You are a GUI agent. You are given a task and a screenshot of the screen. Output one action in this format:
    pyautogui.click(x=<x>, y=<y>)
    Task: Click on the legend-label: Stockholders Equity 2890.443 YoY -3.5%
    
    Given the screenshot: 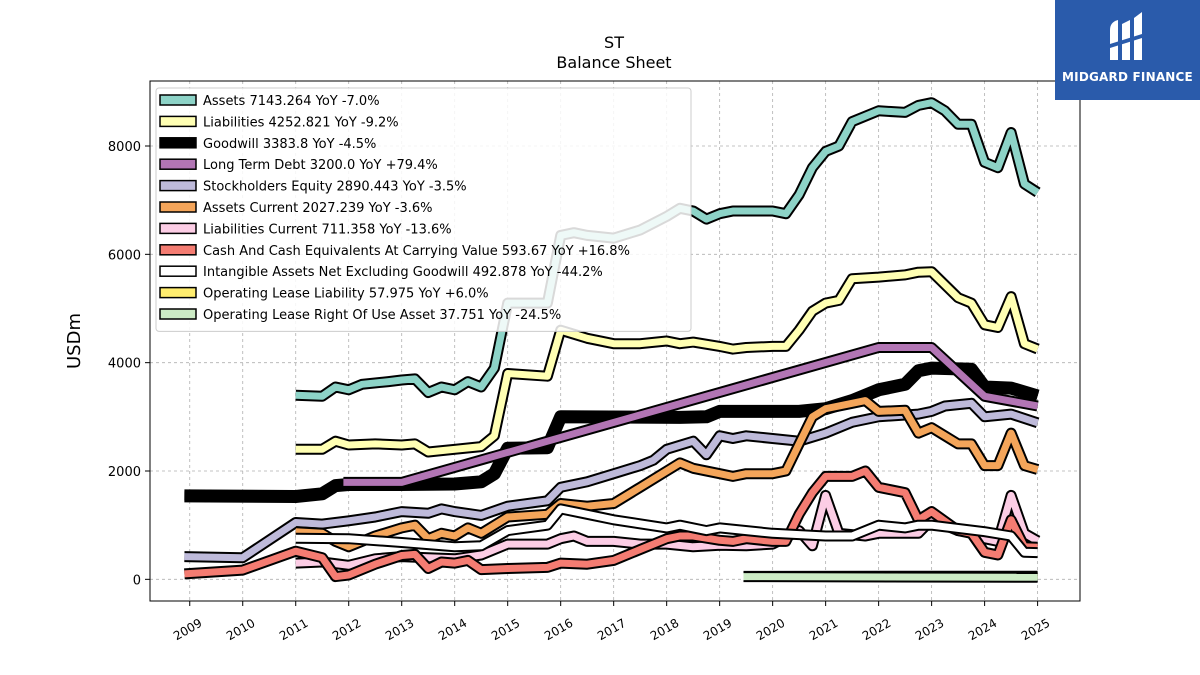 What is the action you would take?
    pyautogui.click(x=335, y=187)
    